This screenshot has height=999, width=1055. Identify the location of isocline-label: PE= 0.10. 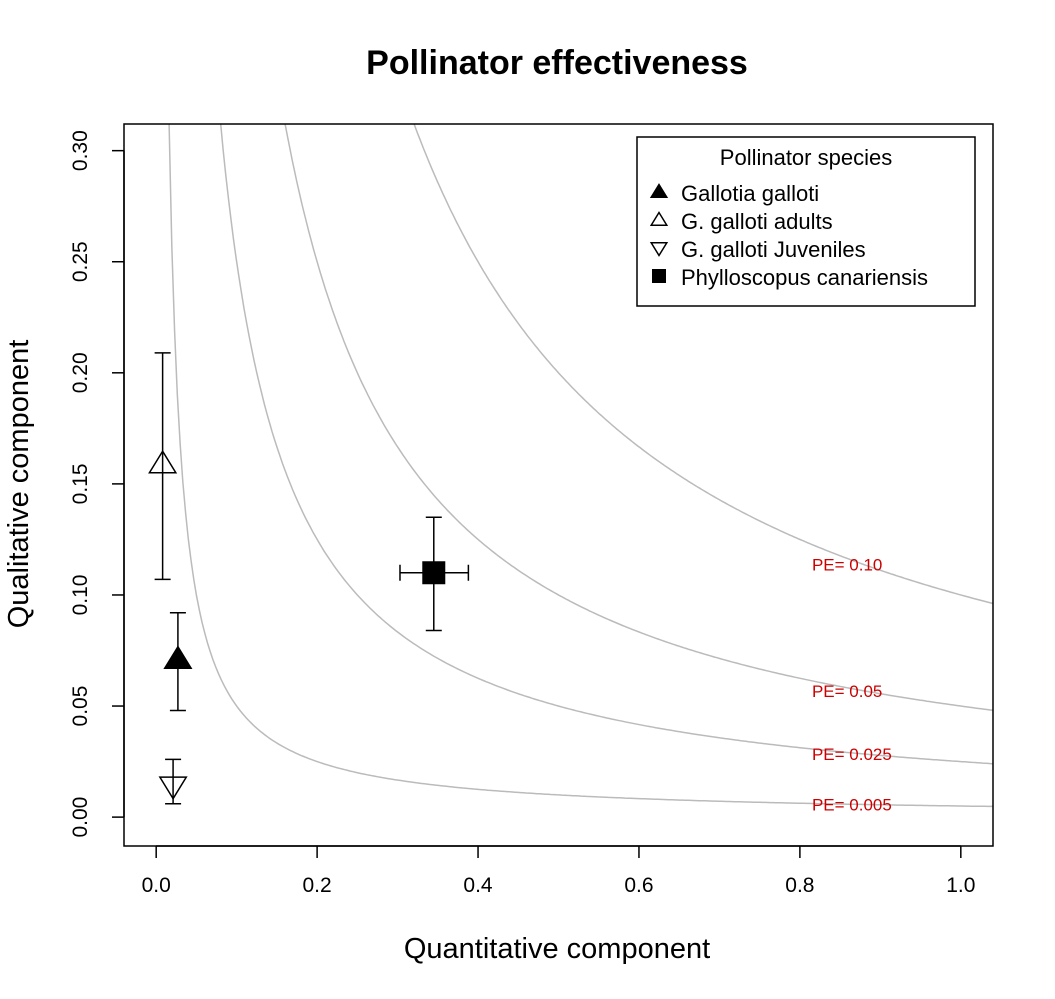
(847, 565).